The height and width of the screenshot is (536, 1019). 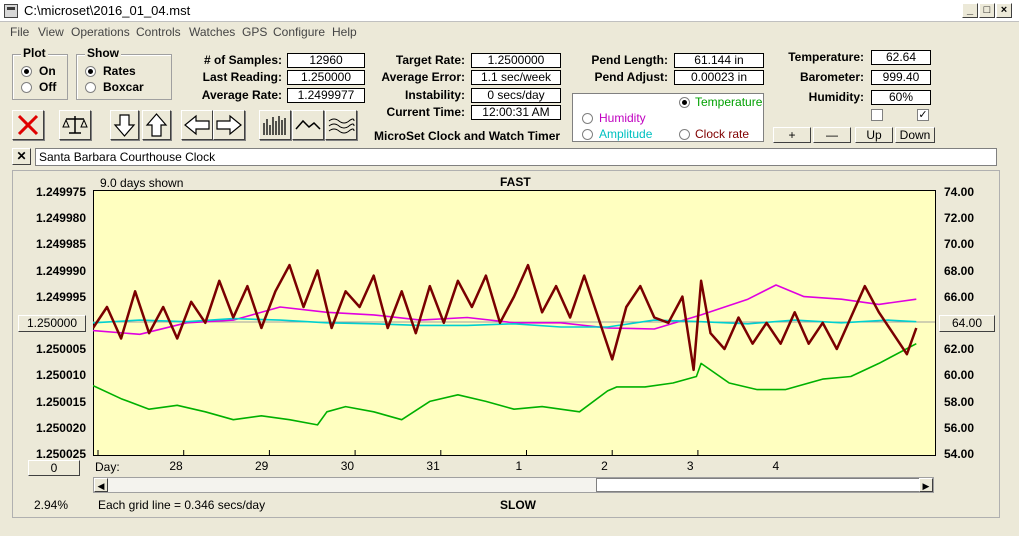 What do you see at coordinates (901, 77) in the screenshot?
I see `barometer-field: 999.40` at bounding box center [901, 77].